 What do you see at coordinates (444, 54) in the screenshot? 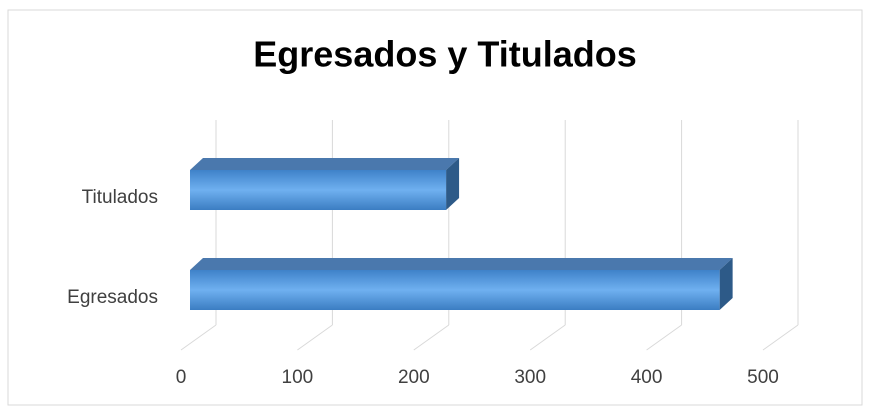
I see `chart-title: Egresados y Titulados` at bounding box center [444, 54].